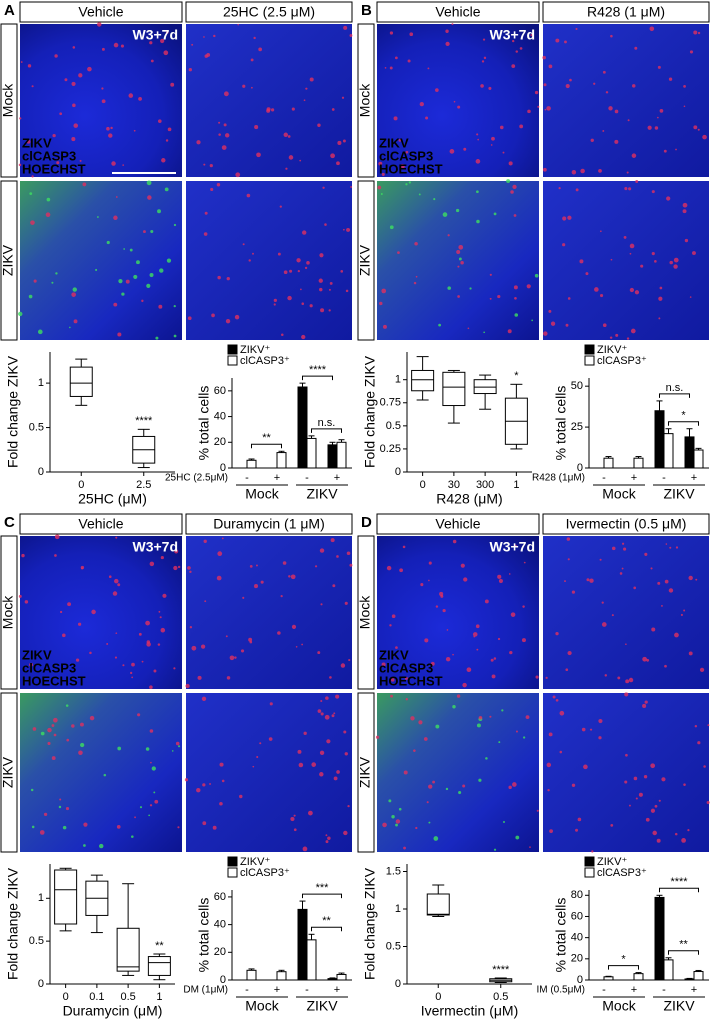  What do you see at coordinates (365, 612) in the screenshot?
I see `row-label: Mock` at bounding box center [365, 612].